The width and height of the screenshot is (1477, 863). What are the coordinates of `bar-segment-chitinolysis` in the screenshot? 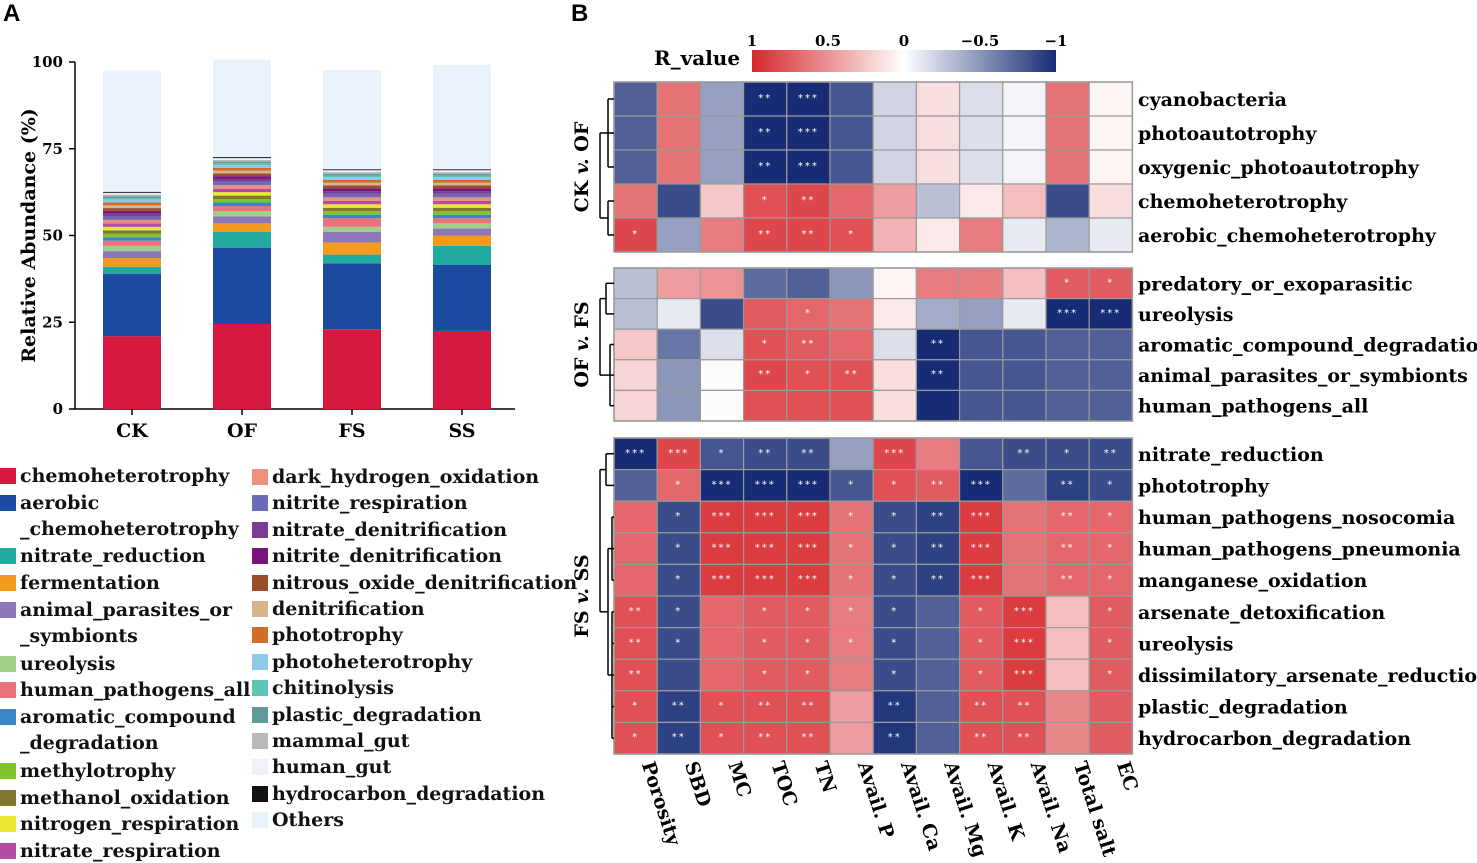 It's located at (352, 176).